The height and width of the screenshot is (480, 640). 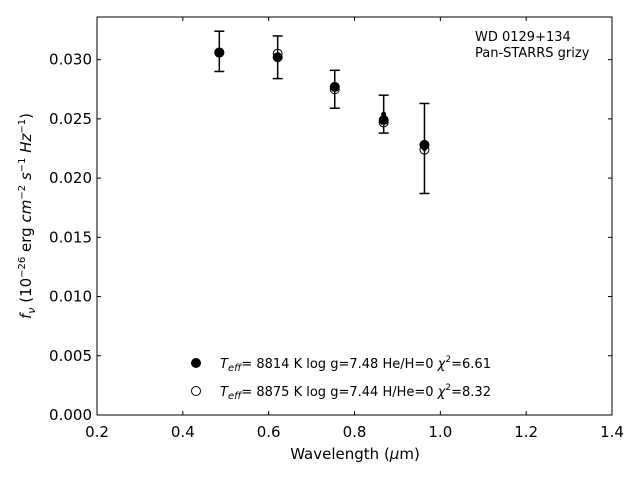 What do you see at coordinates (355, 454) in the screenshot?
I see `x-axis-label: Wavelength (μm)` at bounding box center [355, 454].